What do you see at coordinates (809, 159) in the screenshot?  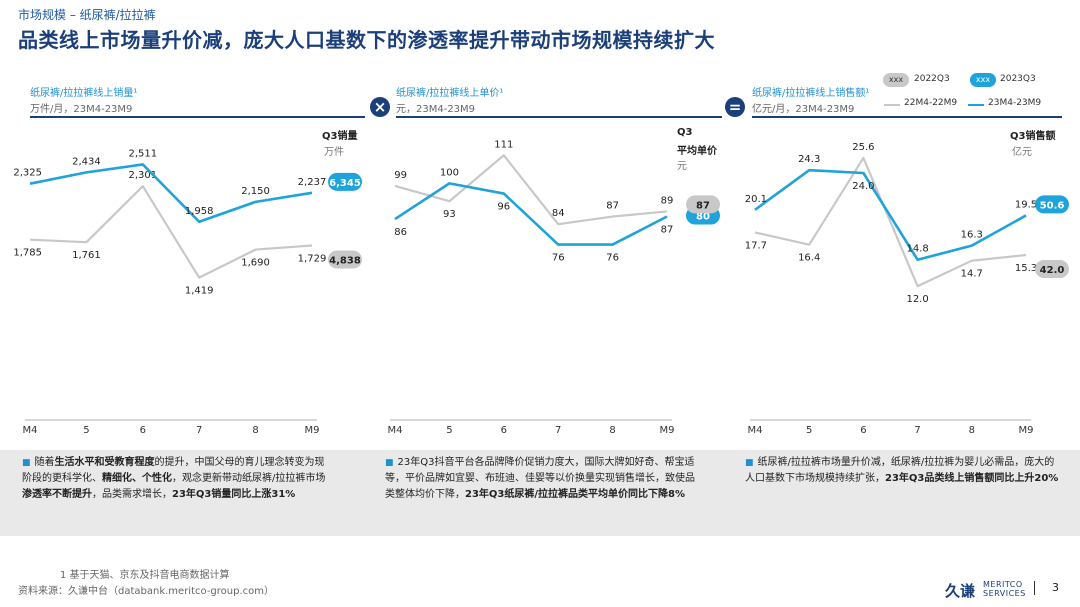 I see `chart3-data-label-23: 24.3` at bounding box center [809, 159].